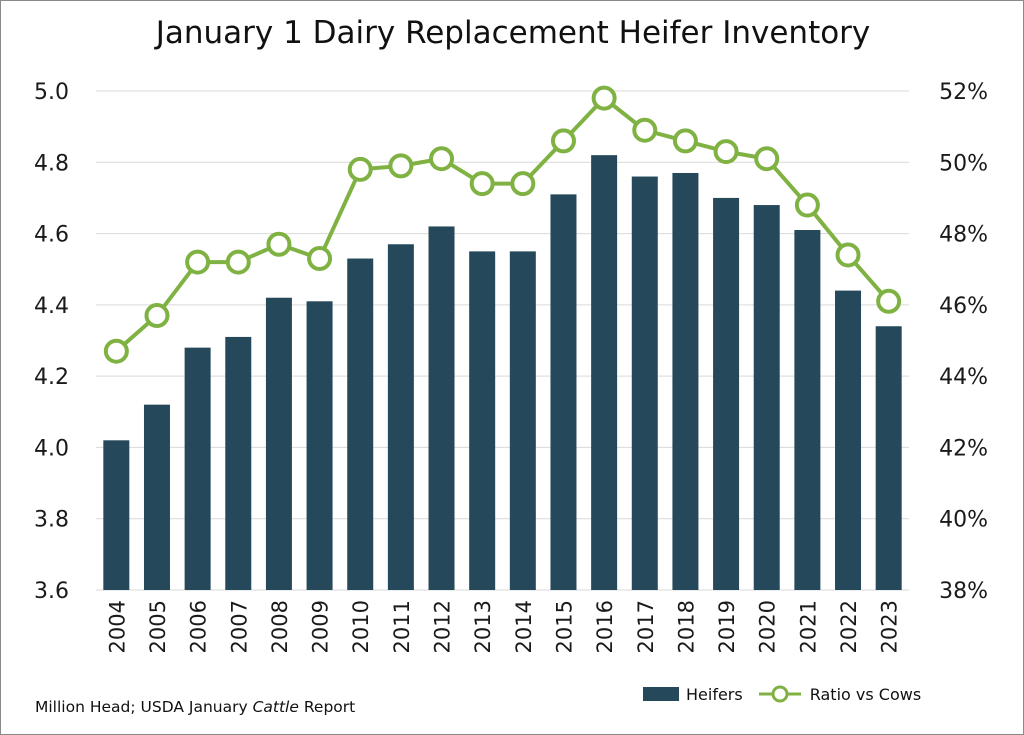 This screenshot has height=735, width=1024. Describe the element at coordinates (443, 626) in the screenshot. I see `x-tick-label: 2012` at that location.